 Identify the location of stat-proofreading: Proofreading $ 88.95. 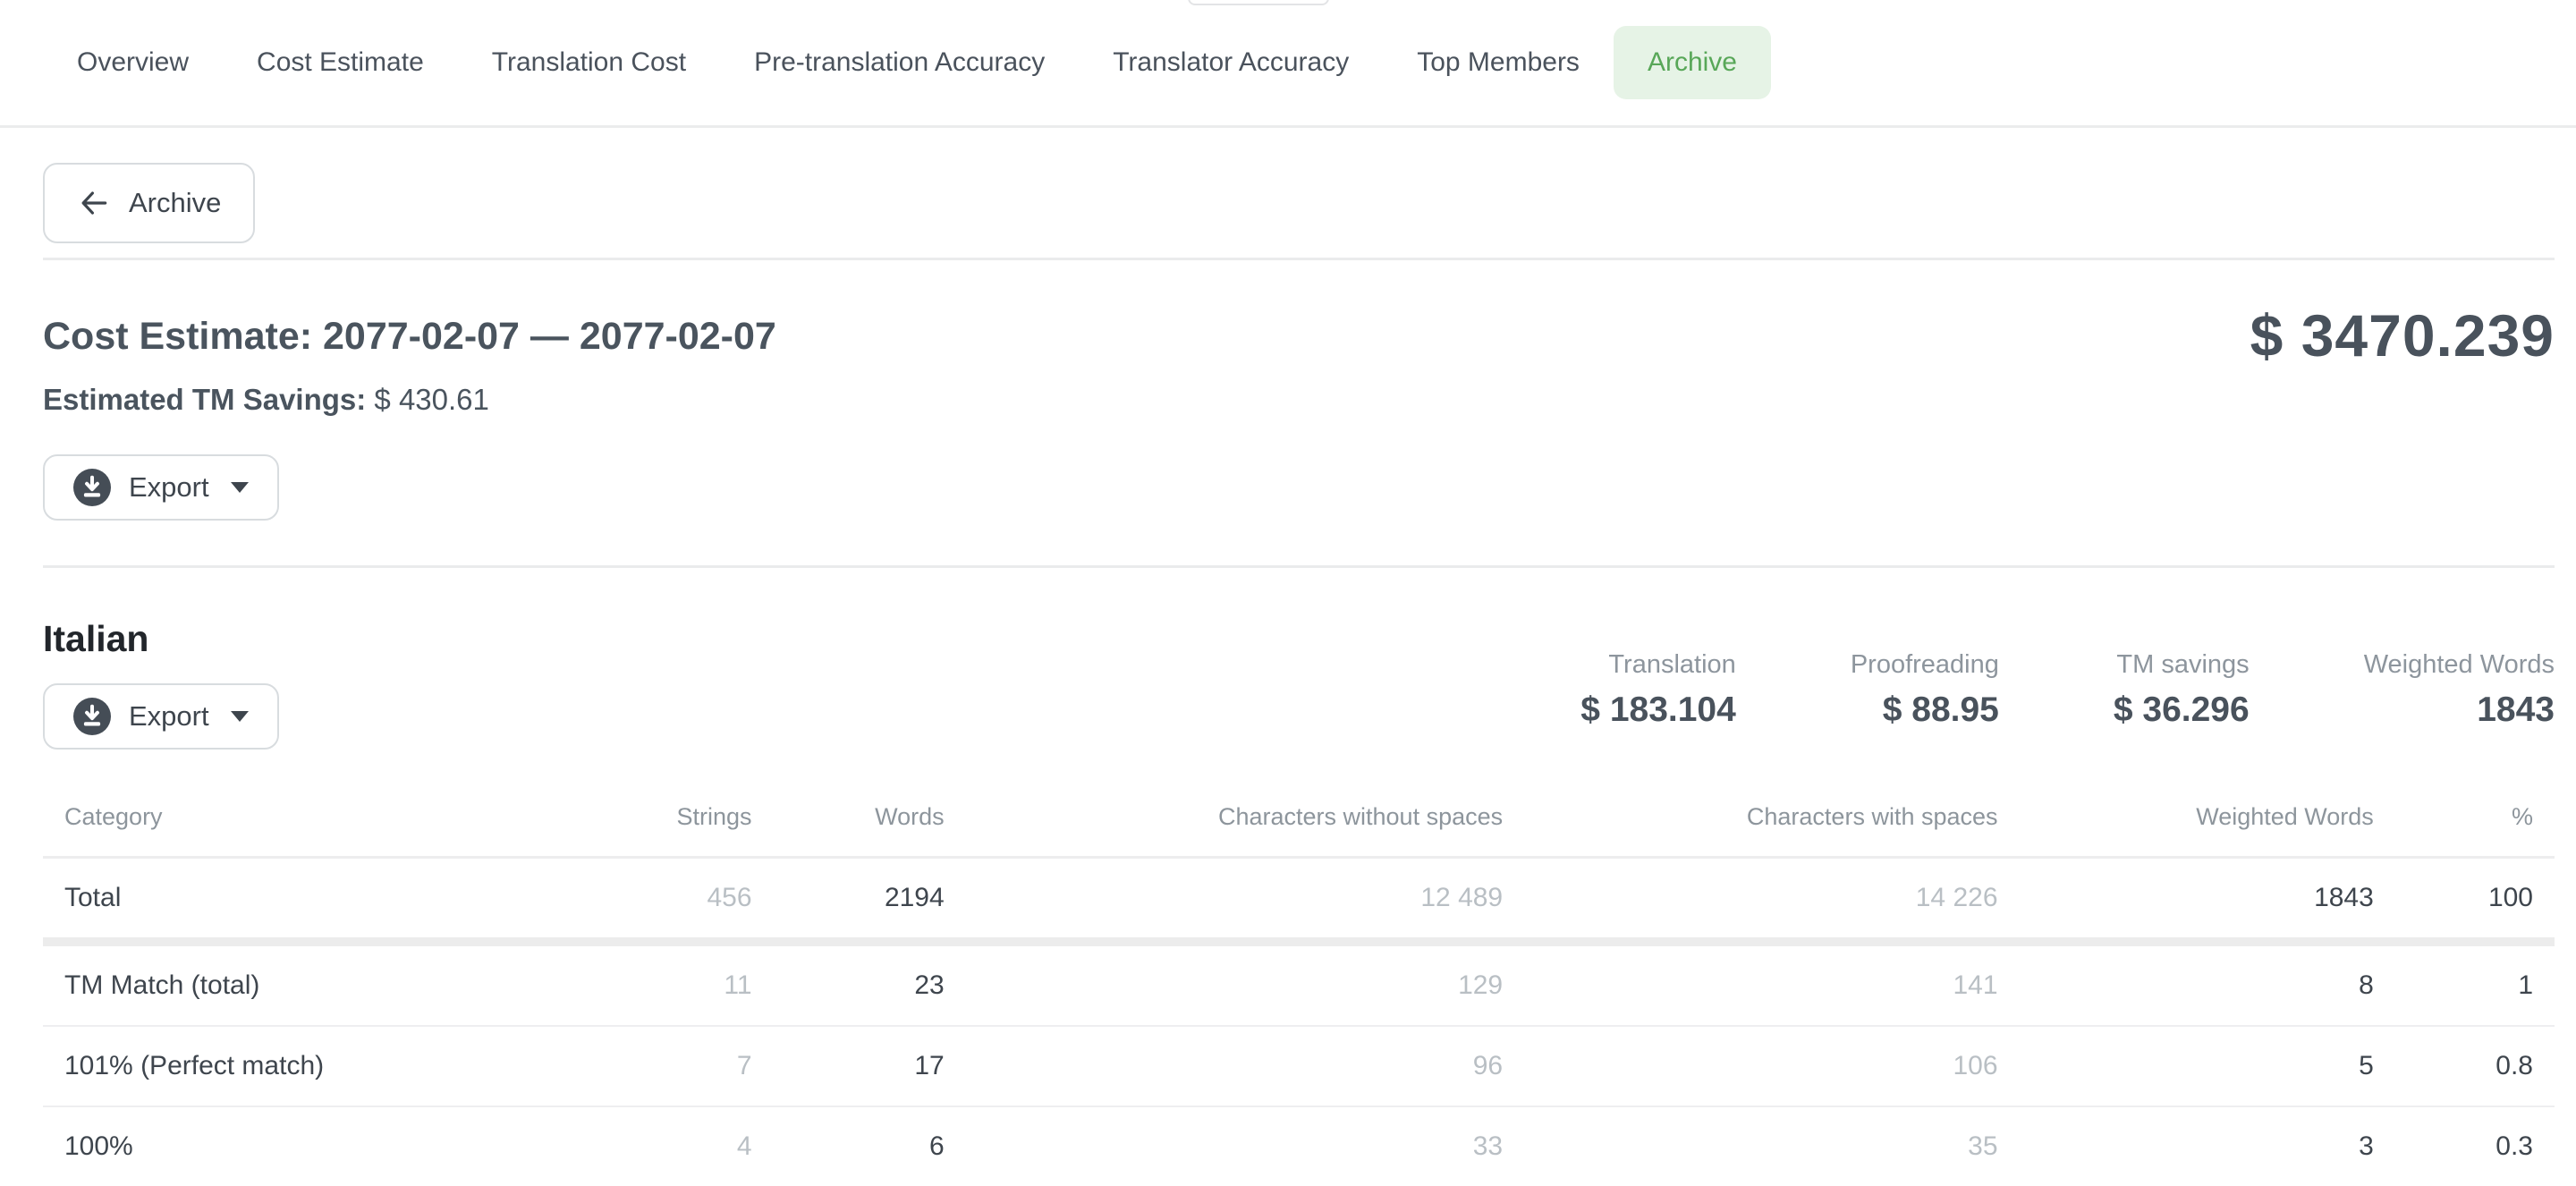
(1925, 690).